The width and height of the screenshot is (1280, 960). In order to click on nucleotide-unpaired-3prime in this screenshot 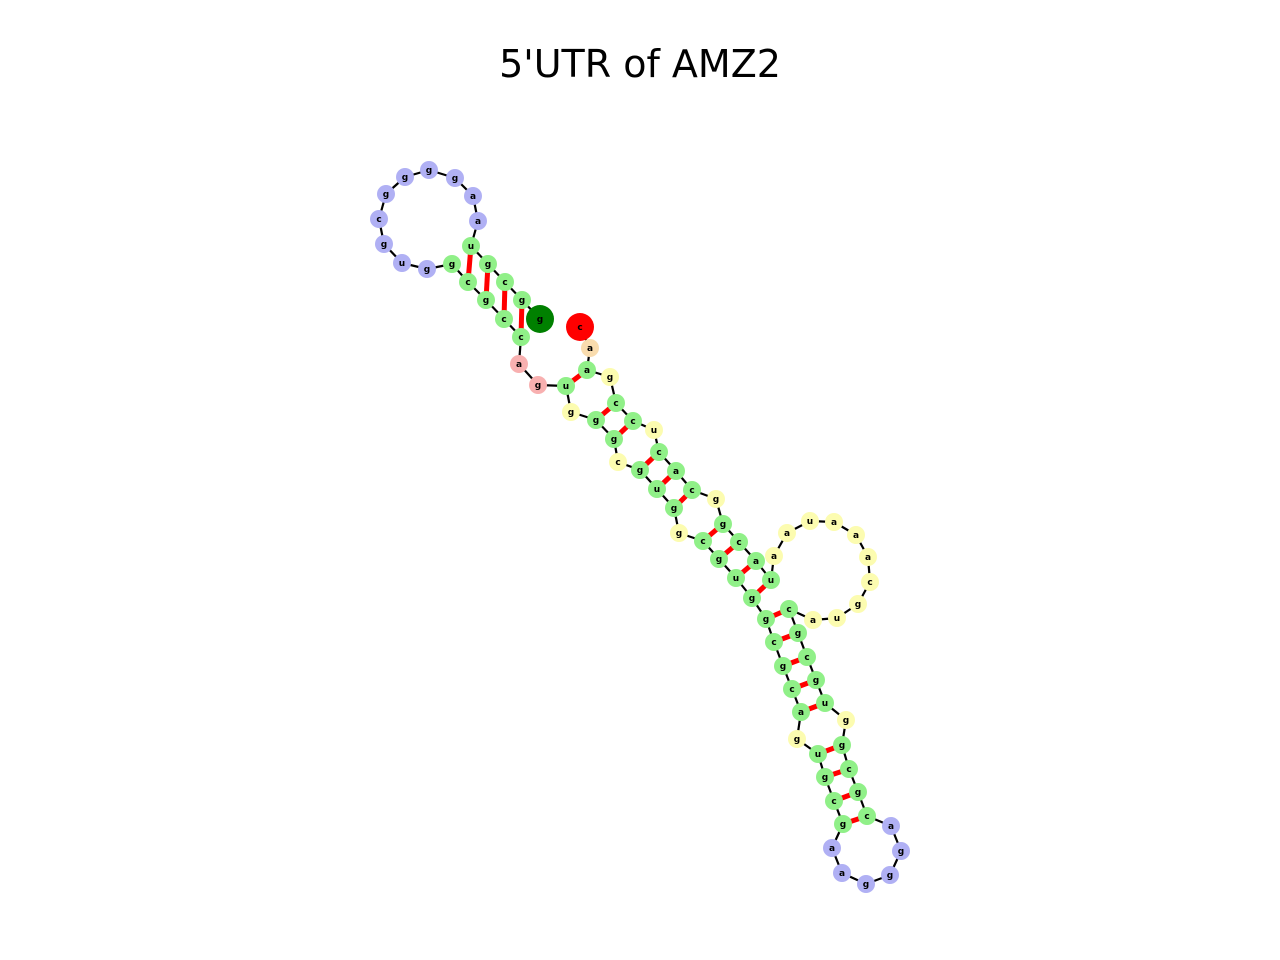, I will do `click(590, 348)`.